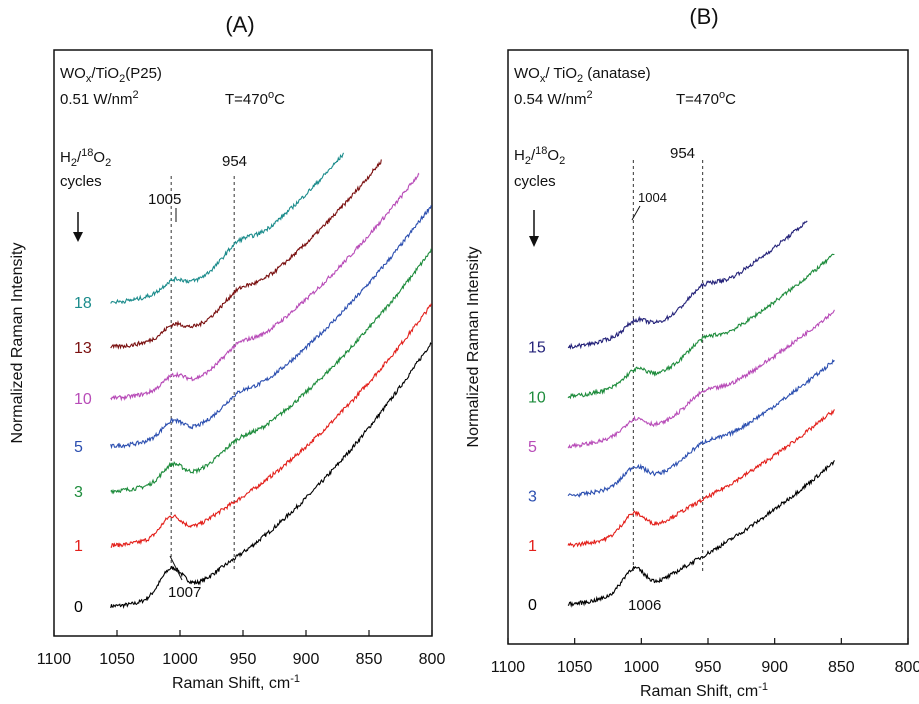 The width and height of the screenshot is (919, 704). I want to click on panel-a-peak-label-1007: 1007, so click(184, 592).